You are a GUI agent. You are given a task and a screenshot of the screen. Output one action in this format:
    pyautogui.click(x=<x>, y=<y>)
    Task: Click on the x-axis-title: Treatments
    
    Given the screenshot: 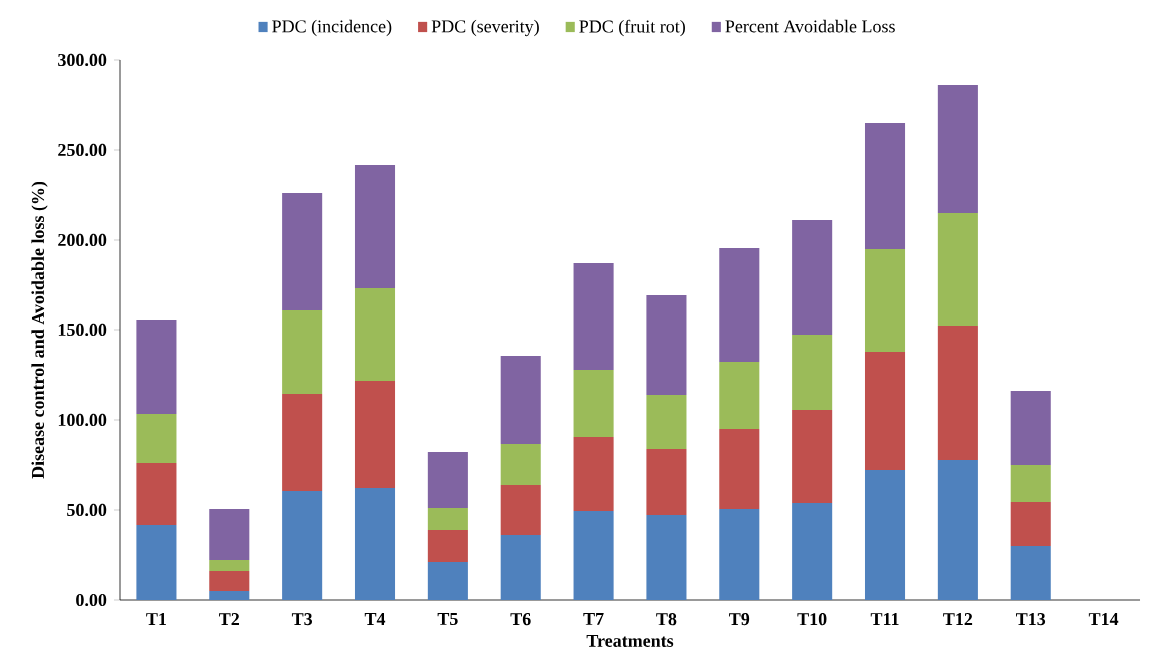 What is the action you would take?
    pyautogui.click(x=630, y=640)
    